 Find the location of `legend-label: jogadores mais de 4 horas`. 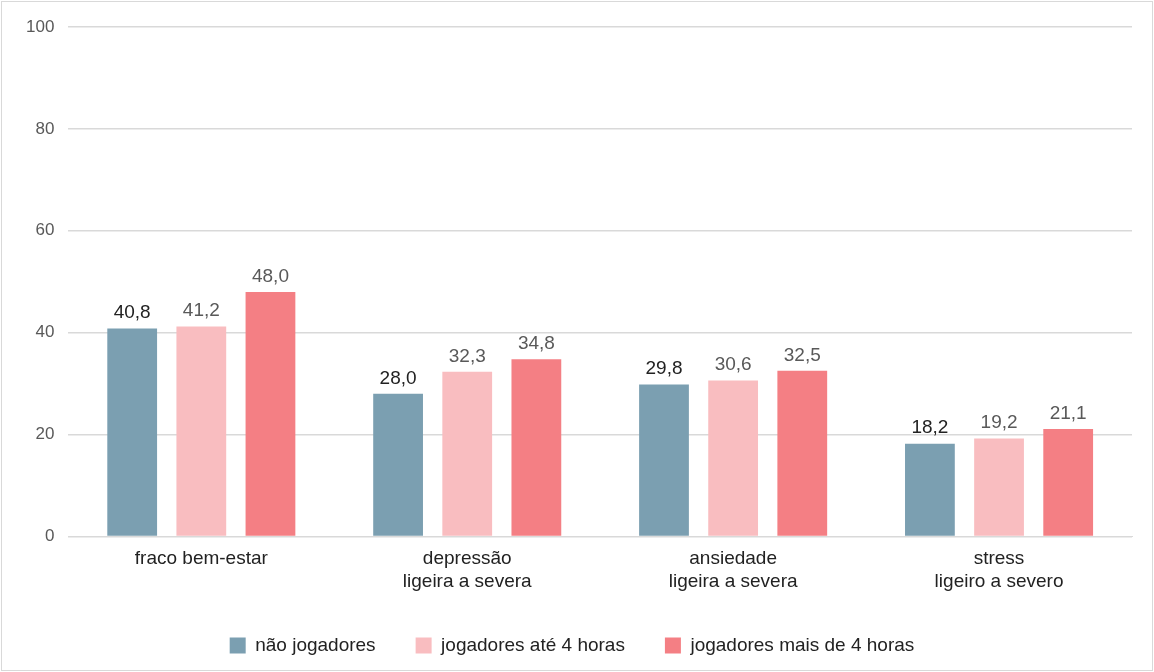

legend-label: jogadores mais de 4 horas is located at coordinates (802, 644).